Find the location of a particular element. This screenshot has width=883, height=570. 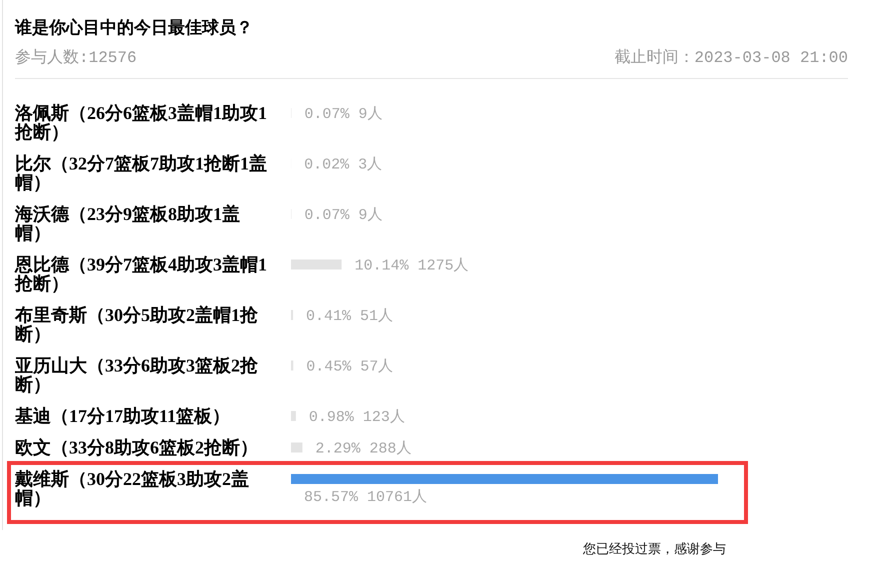

category-label: 基迪（17分17助攻11篮板） is located at coordinates (122, 416).